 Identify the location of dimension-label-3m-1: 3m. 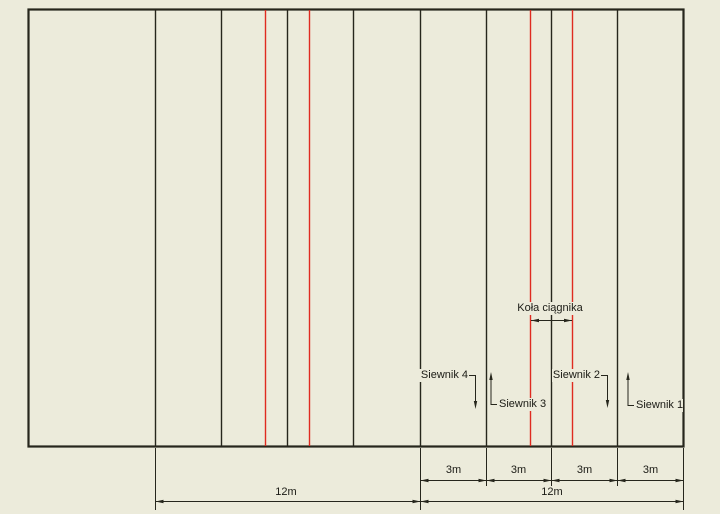
(453, 470).